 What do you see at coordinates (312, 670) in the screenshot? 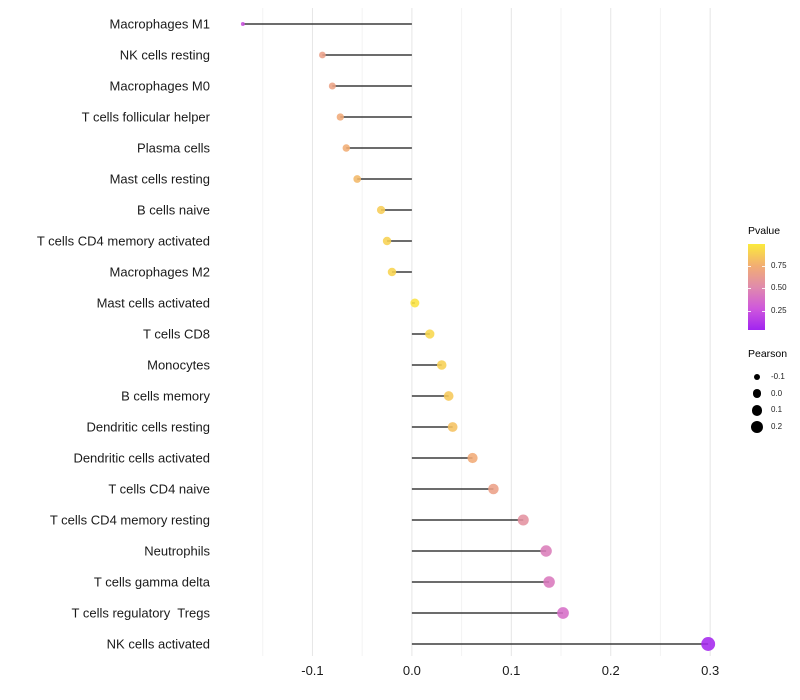
I see `x-axis-tick-label: -0.1` at bounding box center [312, 670].